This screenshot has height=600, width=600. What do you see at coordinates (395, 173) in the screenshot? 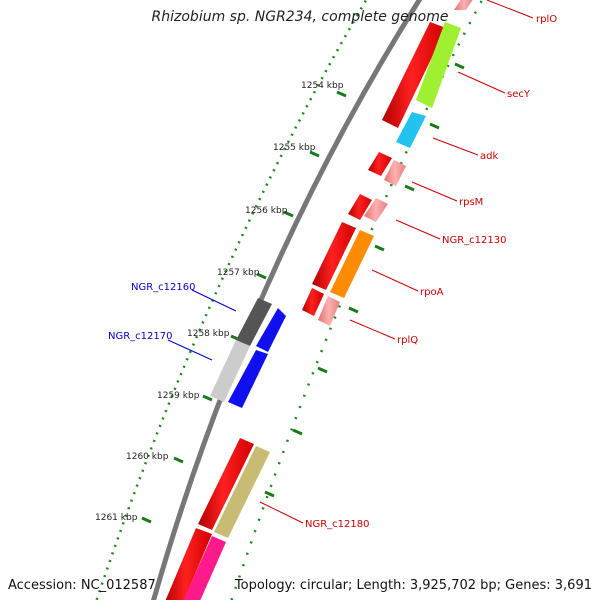
I see `gene-rpsM-block` at bounding box center [395, 173].